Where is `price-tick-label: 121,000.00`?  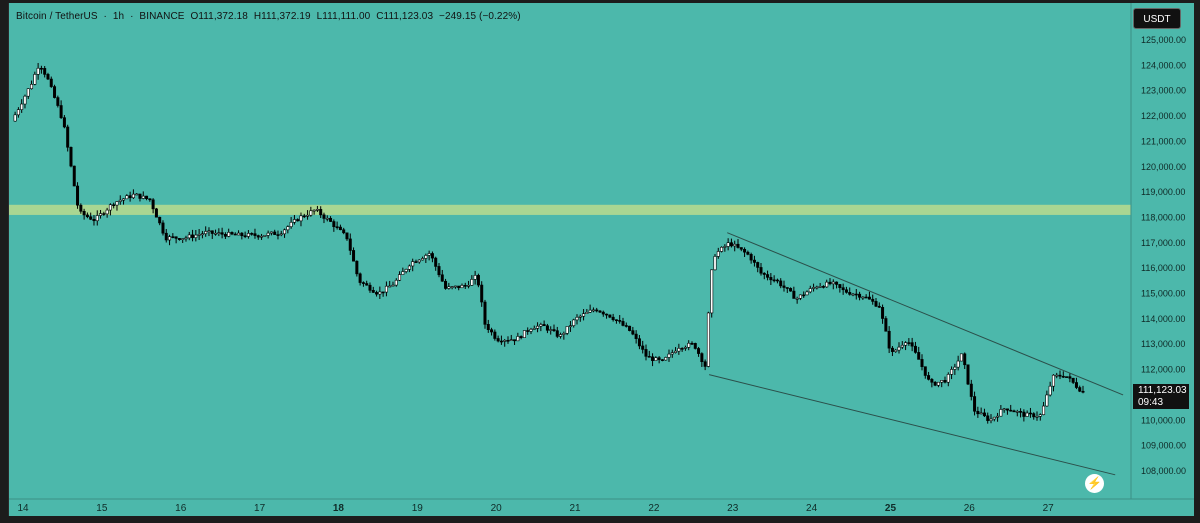 price-tick-label: 121,000.00 is located at coordinates (1163, 141).